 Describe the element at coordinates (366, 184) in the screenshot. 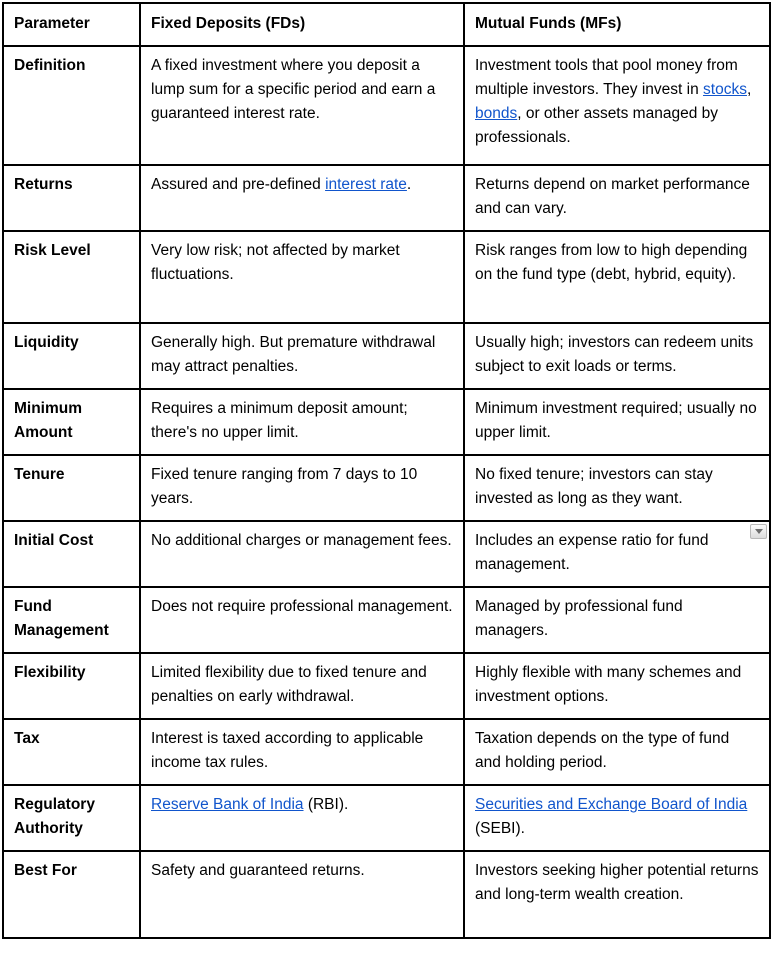

I see `link-interest-rate: interest rate` at that location.